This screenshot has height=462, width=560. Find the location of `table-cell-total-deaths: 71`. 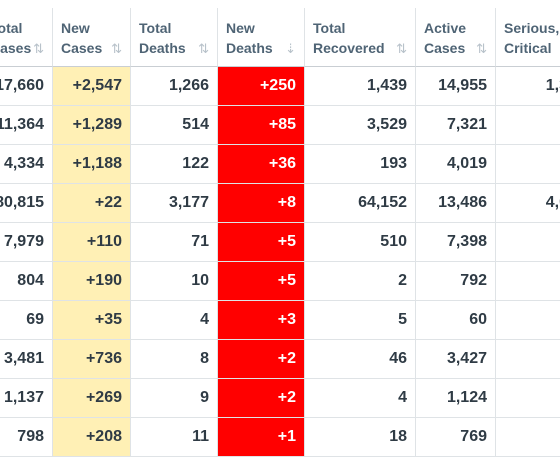

table-cell-total-deaths: 71 is located at coordinates (174, 242).